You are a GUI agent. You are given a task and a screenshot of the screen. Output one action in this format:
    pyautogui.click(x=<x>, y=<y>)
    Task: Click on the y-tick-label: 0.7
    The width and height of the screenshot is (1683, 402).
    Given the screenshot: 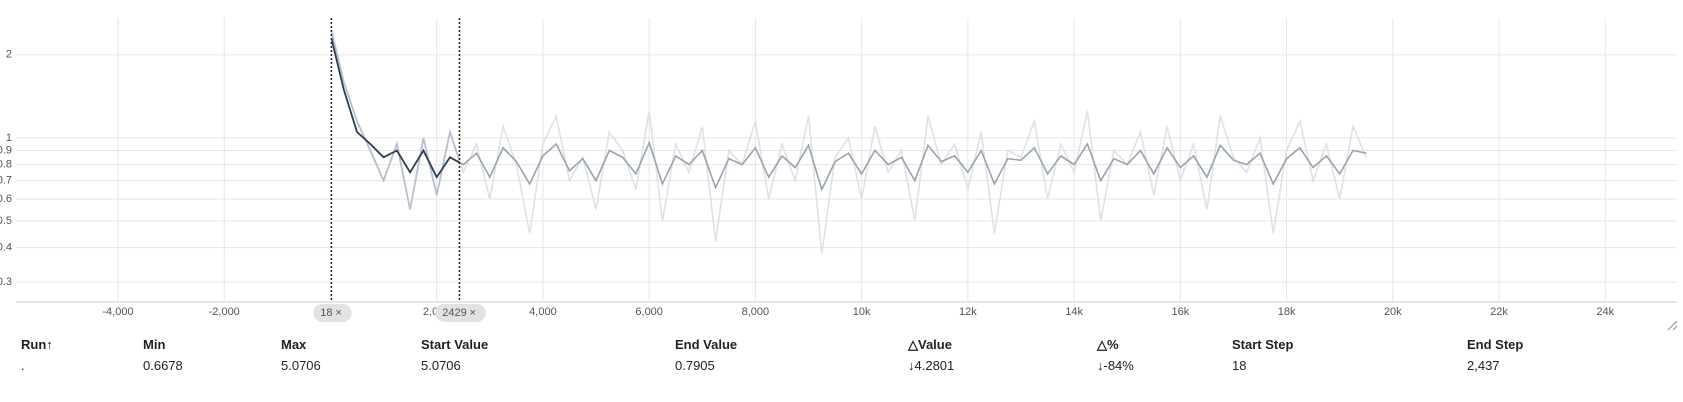 What is the action you would take?
    pyautogui.click(x=6, y=180)
    